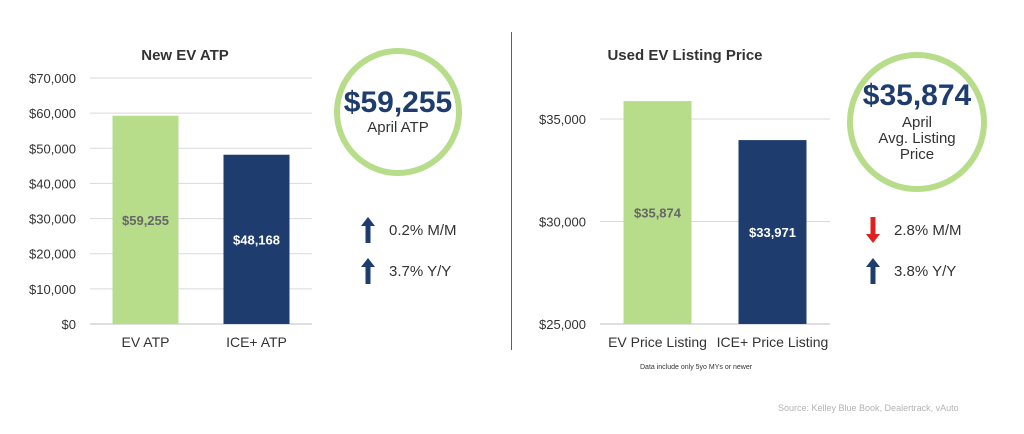 The width and height of the screenshot is (1024, 434). I want to click on change-mm-used-ev: 2.8% M/M, so click(914, 230).